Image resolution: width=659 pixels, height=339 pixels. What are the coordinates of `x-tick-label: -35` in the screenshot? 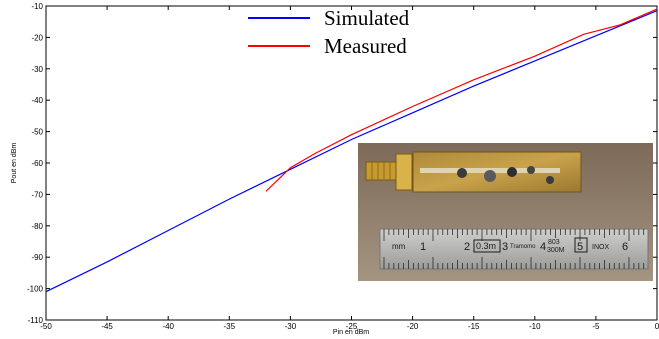 It's located at (230, 326).